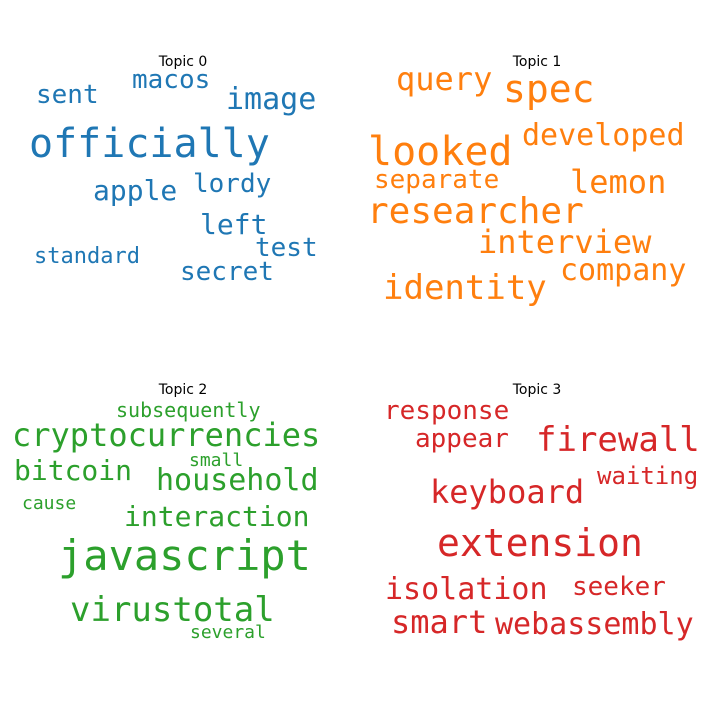 The height and width of the screenshot is (720, 720). I want to click on word-interaction: interaction, so click(216, 516).